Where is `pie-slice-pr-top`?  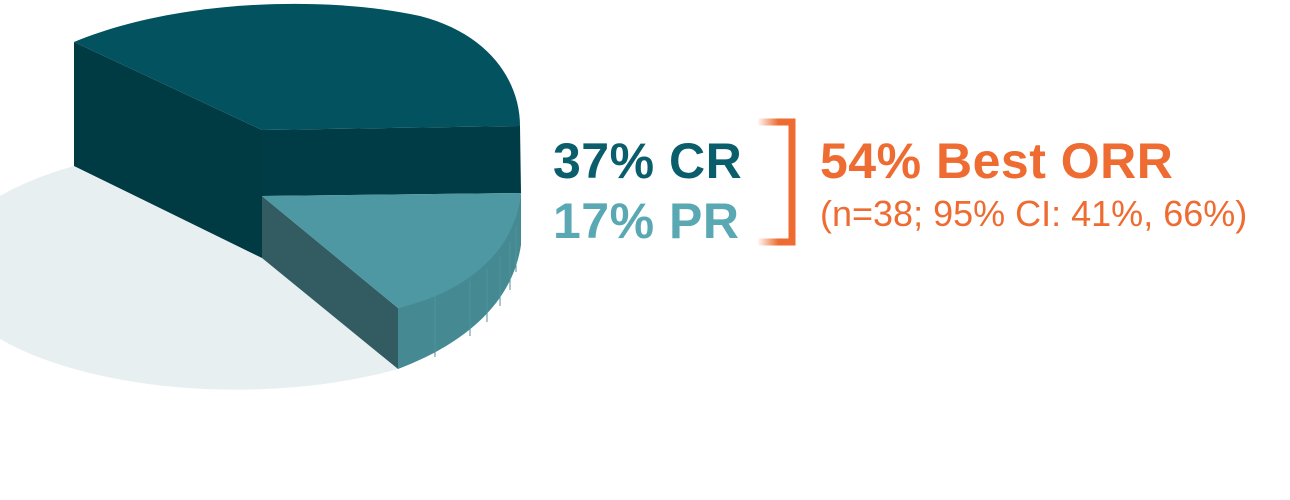 pie-slice-pr-top is located at coordinates (391, 250).